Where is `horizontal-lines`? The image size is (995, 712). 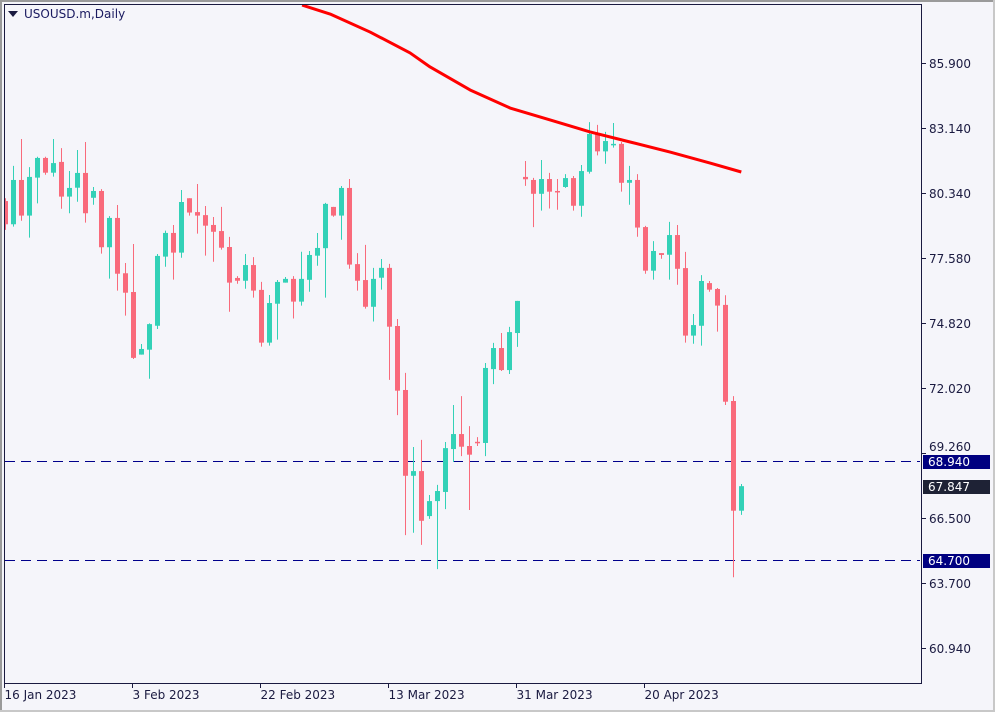 horizontal-lines is located at coordinates (462, 511).